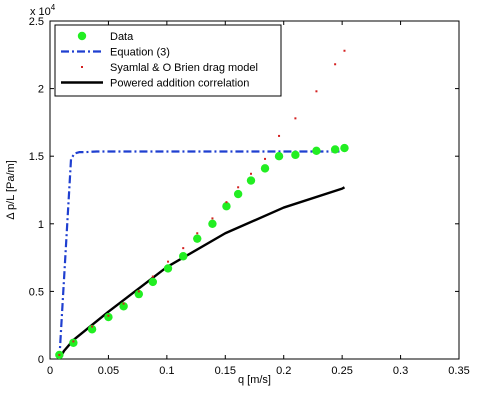 Image resolution: width=482 pixels, height=394 pixels. Describe the element at coordinates (166, 371) in the screenshot. I see `x-tick-label: 0.1` at that location.